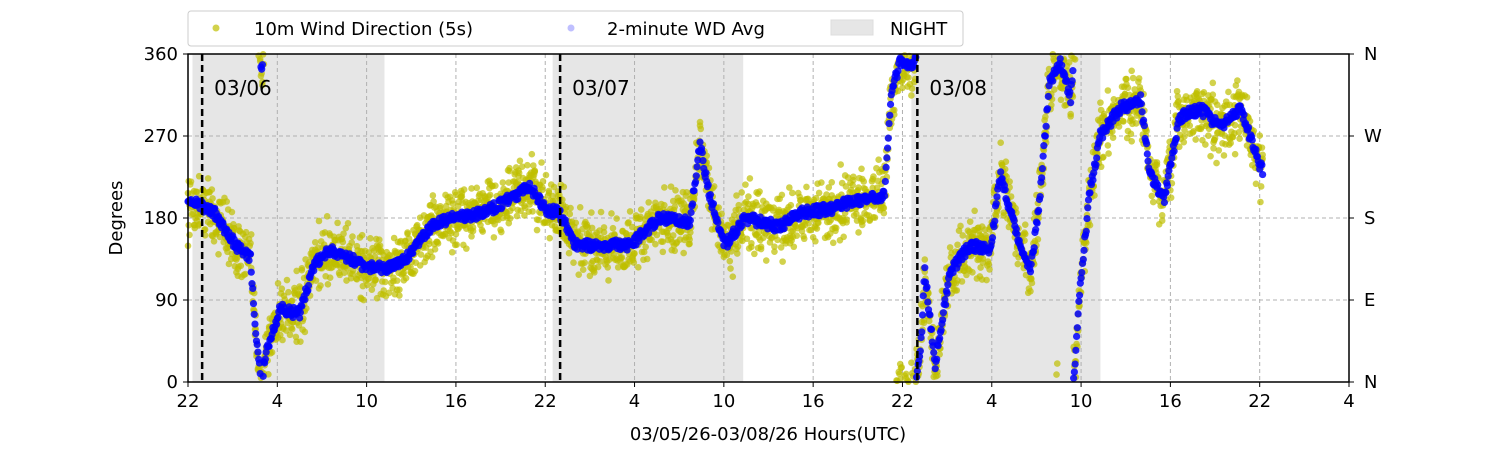 This screenshot has height=450, width=1500. I want to click on x-tick-label: 10, so click(366, 401).